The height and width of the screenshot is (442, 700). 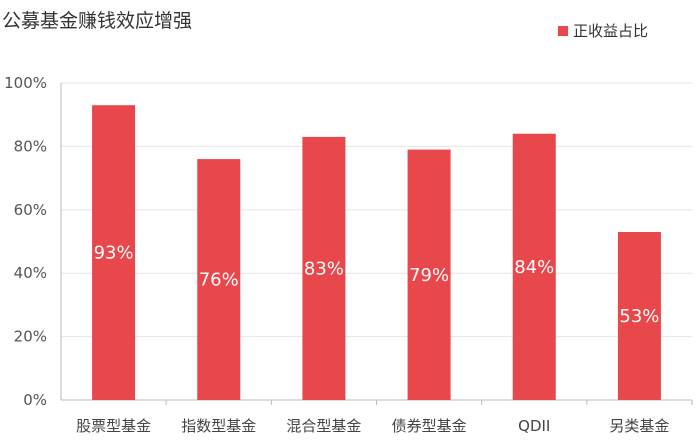 I want to click on x-tick-label: 另类基金, so click(x=639, y=426).